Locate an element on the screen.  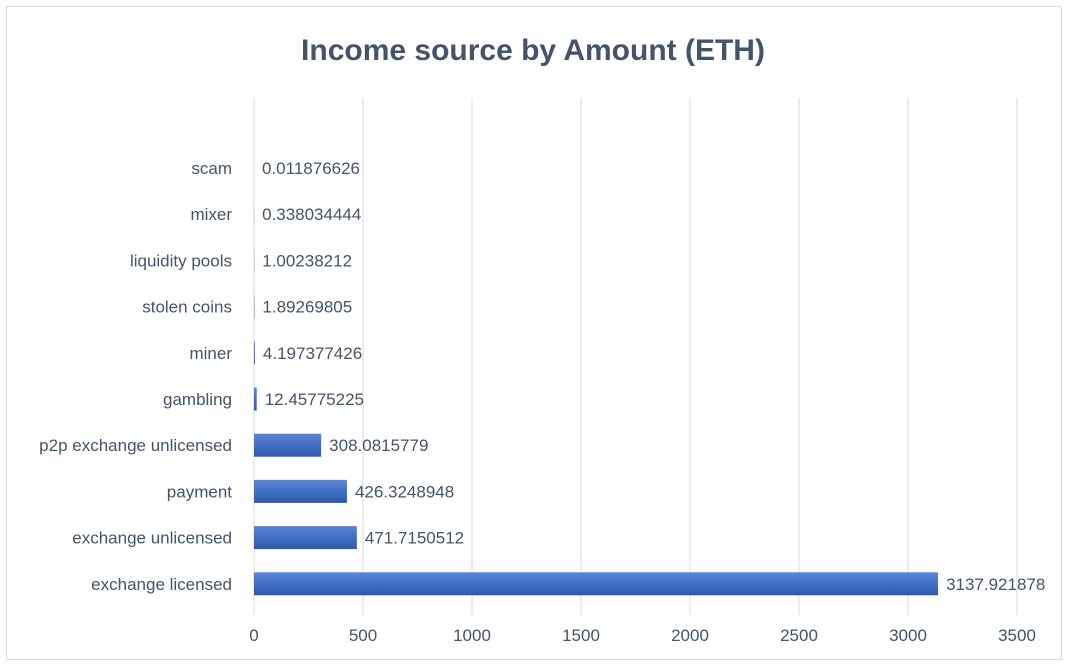
category-label: scam is located at coordinates (211, 168).